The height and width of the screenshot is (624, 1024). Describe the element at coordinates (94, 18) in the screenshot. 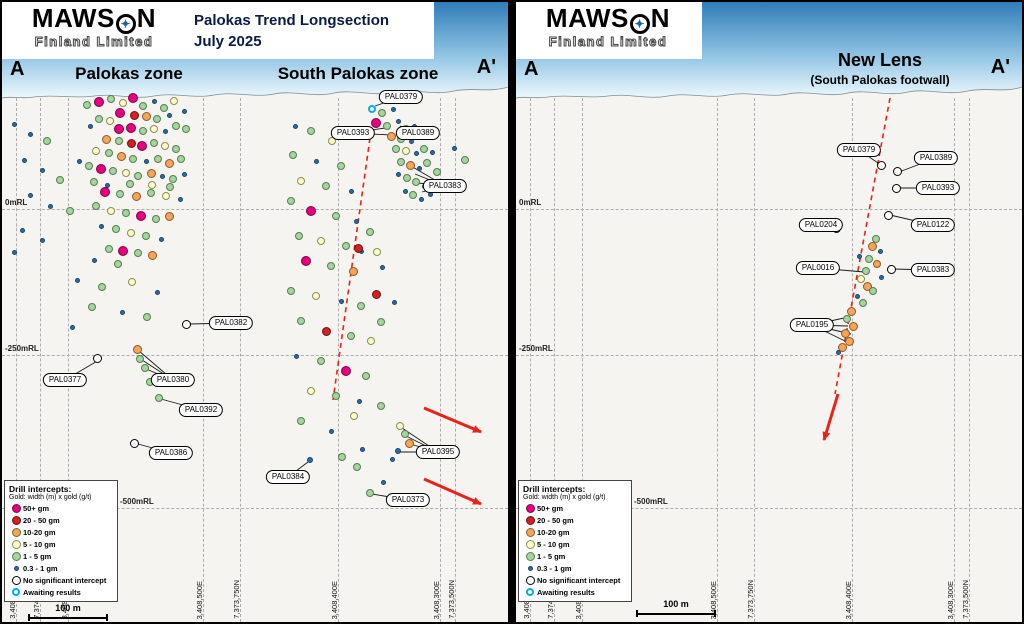

I see `logo-wordmark: MAWS ✦ N` at that location.